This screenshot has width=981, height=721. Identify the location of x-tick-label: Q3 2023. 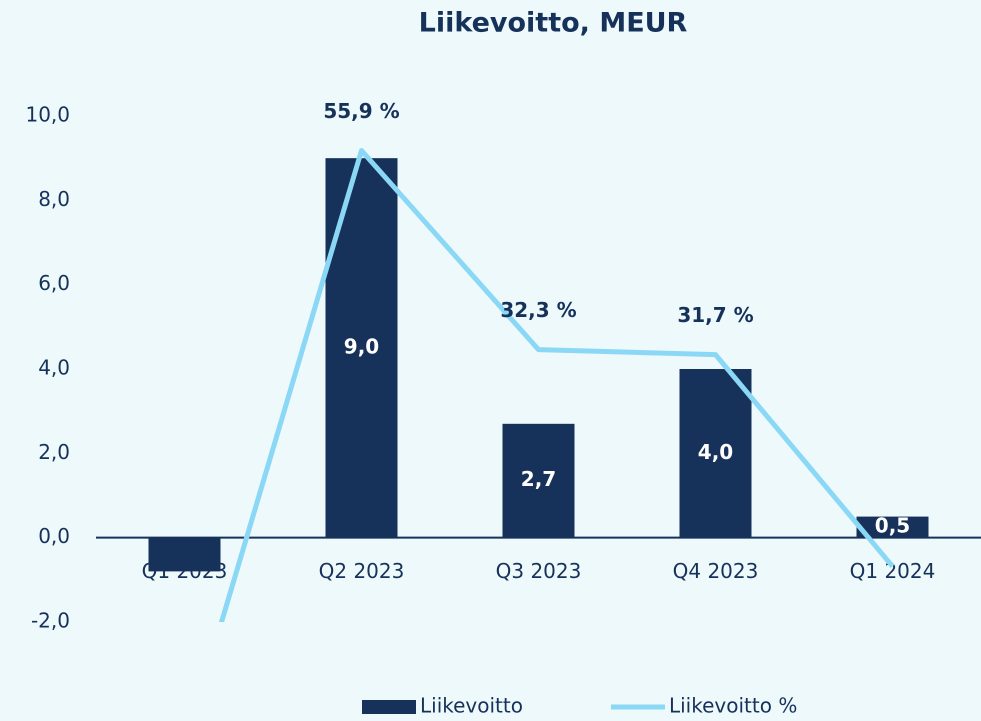
(539, 571).